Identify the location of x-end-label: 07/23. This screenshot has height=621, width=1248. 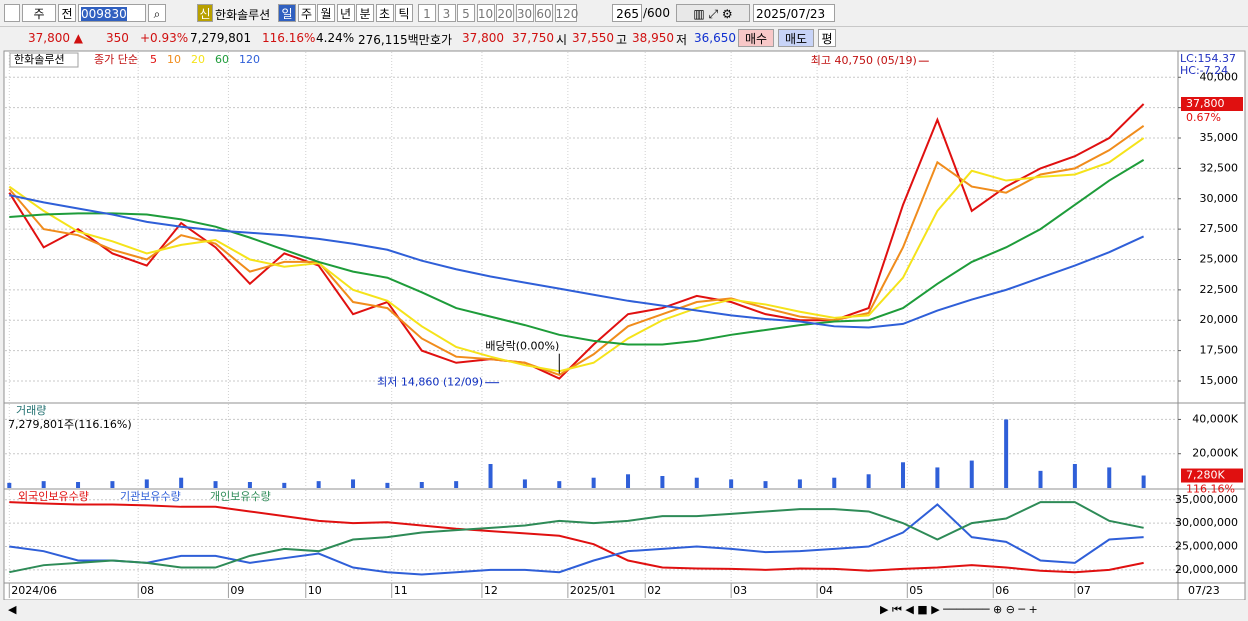
(1204, 590).